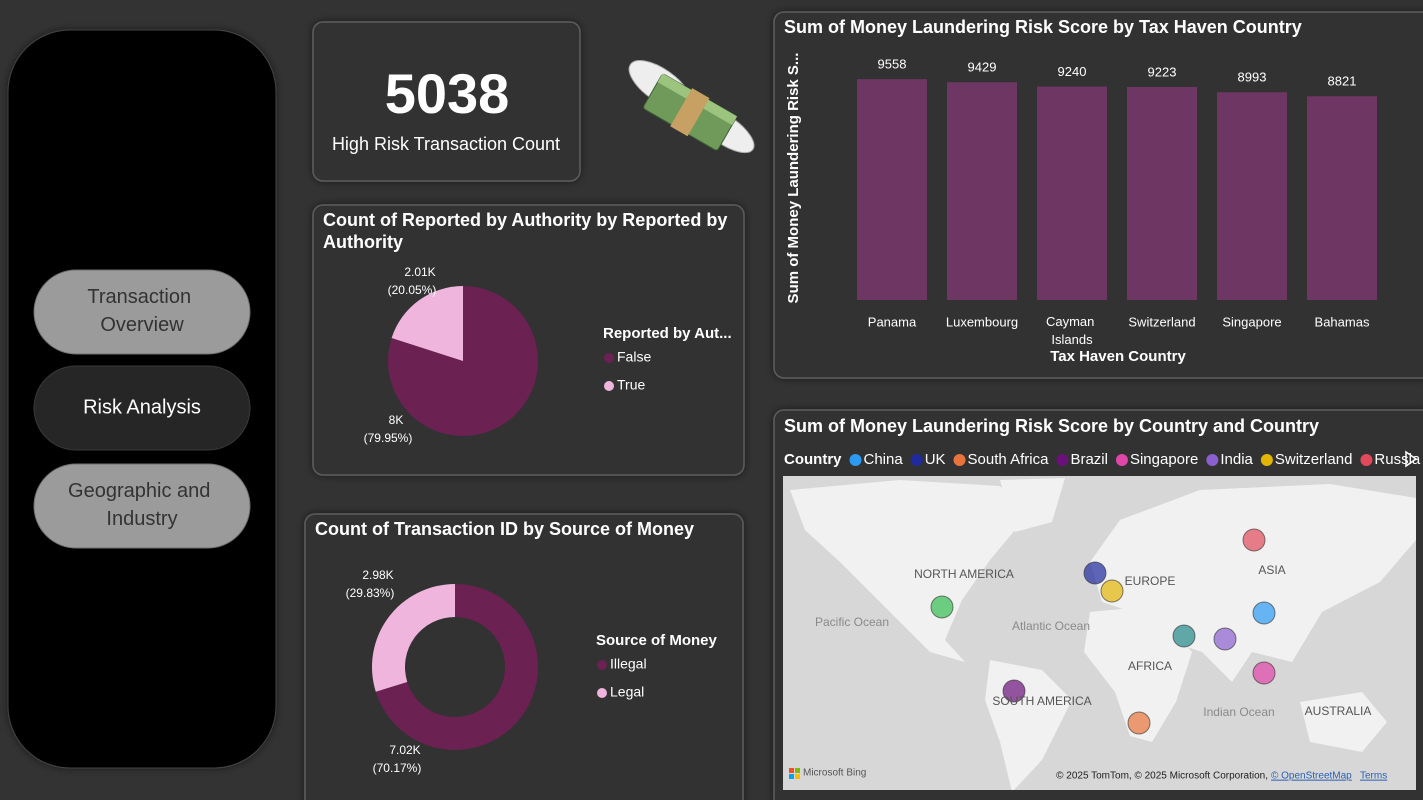  Describe the element at coordinates (892, 321) in the screenshot. I see `x-tick-label: Panama` at that location.